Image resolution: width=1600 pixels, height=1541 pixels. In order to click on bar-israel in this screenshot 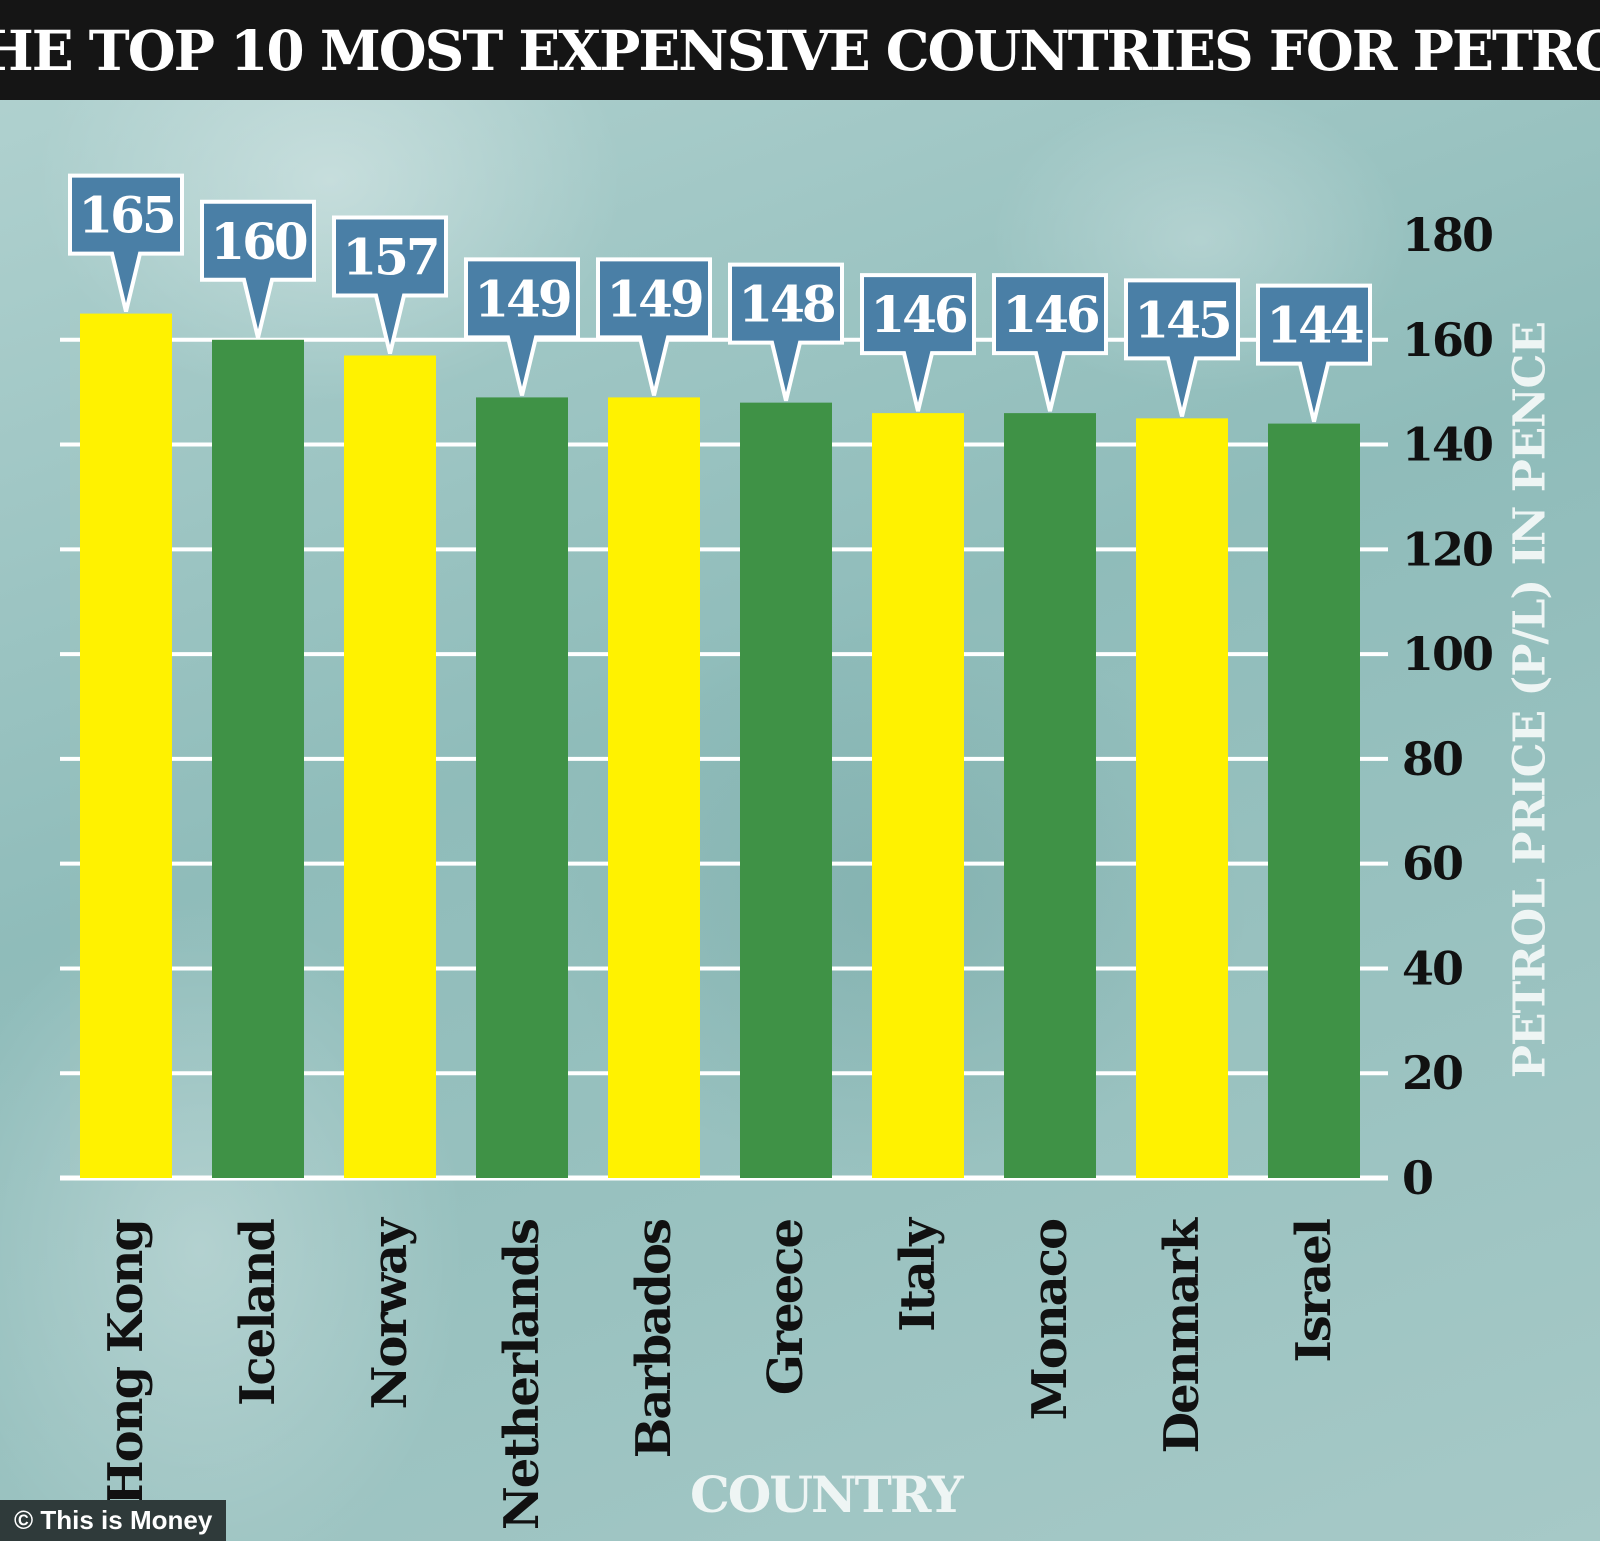, I will do `click(1314, 801)`.